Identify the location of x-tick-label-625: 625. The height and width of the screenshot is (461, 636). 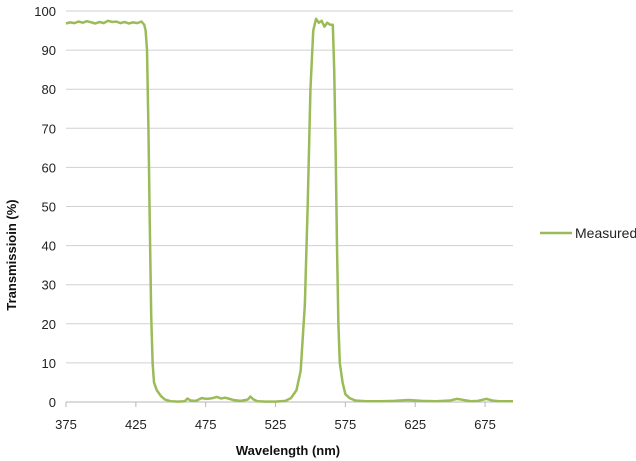
(415, 424).